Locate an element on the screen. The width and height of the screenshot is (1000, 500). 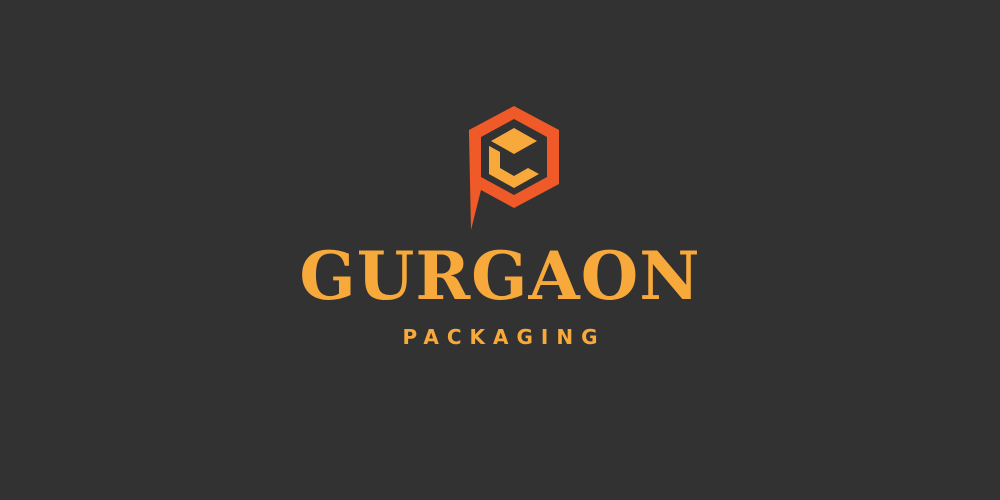
hexagon-pin-box-logo-icon is located at coordinates (514, 168).